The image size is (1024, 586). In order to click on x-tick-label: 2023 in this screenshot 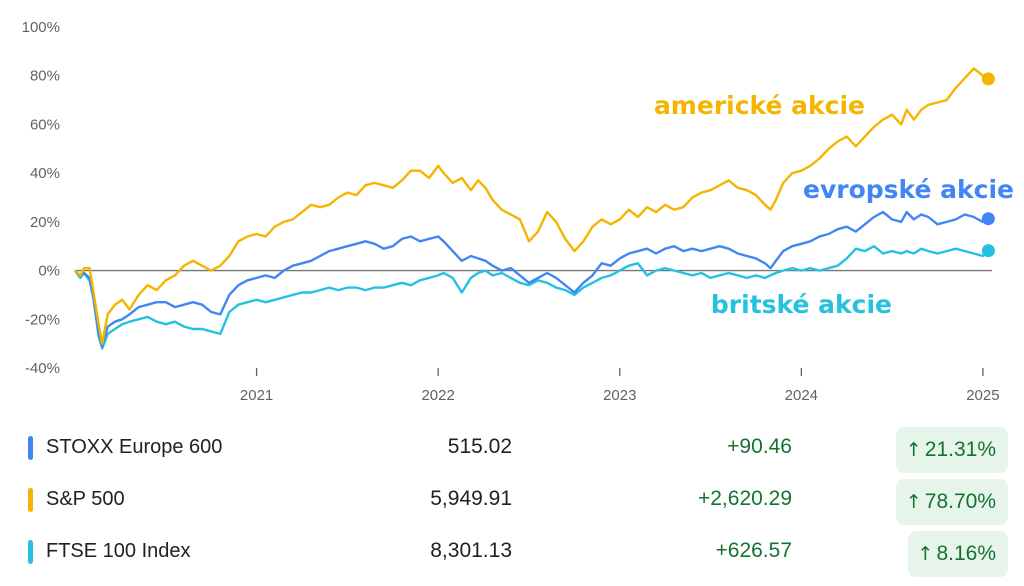, I will do `click(619, 395)`.